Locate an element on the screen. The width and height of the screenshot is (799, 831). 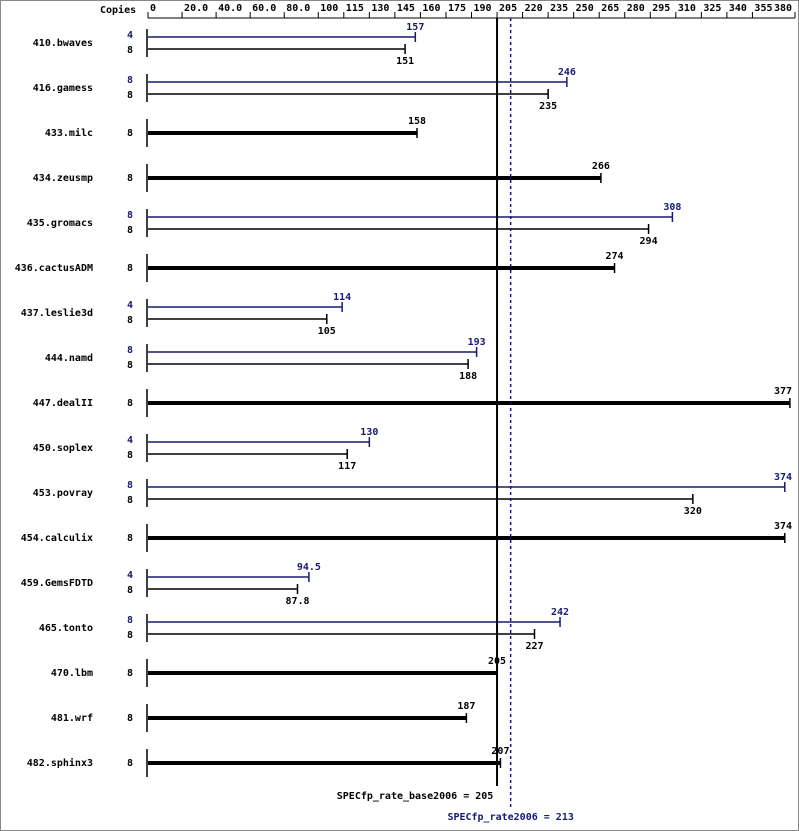
x-tick-label: 115 is located at coordinates (355, 8).